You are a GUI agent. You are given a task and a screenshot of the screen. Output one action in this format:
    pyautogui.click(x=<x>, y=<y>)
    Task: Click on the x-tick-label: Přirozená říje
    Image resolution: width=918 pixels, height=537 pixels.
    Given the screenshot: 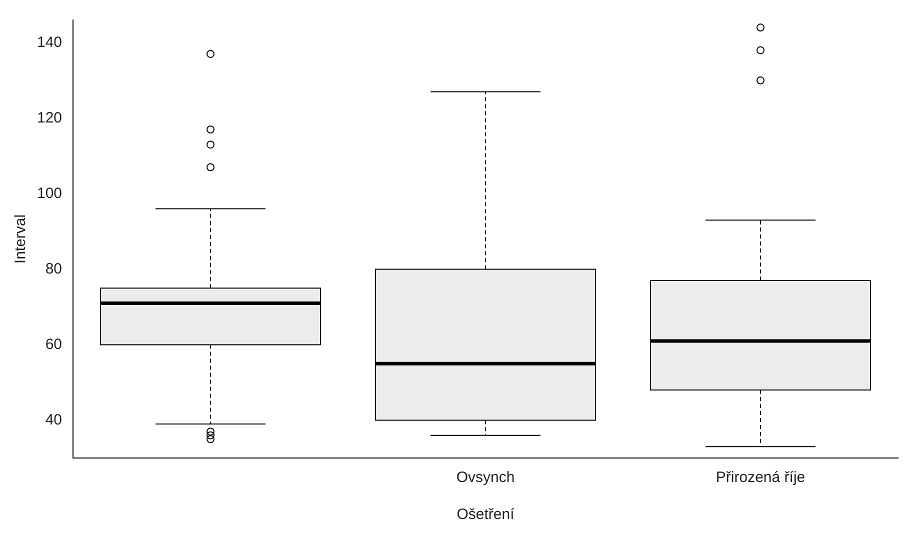 What is the action you would take?
    pyautogui.click(x=761, y=477)
    